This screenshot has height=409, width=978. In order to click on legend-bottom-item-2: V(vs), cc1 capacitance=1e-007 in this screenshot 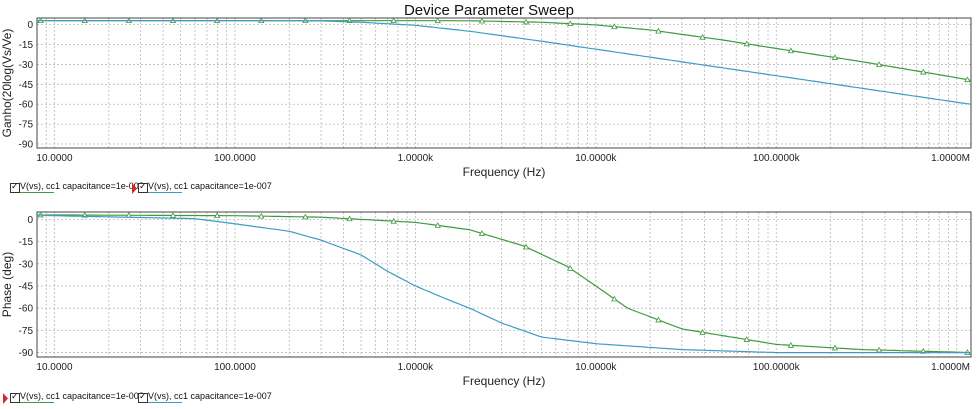, I will do `click(205, 399)`.